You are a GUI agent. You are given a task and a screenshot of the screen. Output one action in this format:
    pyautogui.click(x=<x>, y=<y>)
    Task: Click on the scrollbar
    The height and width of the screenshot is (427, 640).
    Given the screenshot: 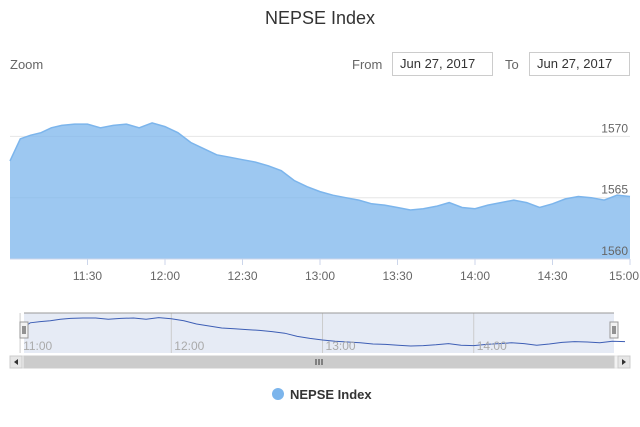 What is the action you would take?
    pyautogui.click(x=320, y=362)
    